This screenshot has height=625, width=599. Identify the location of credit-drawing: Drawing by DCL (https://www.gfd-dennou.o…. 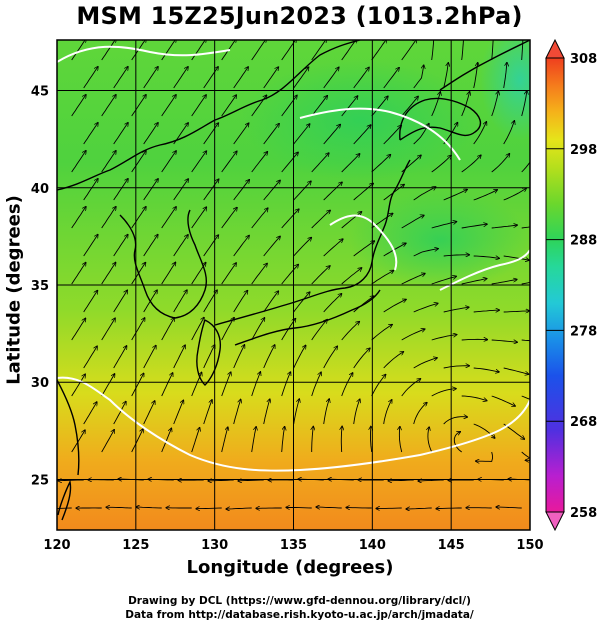
(299, 601).